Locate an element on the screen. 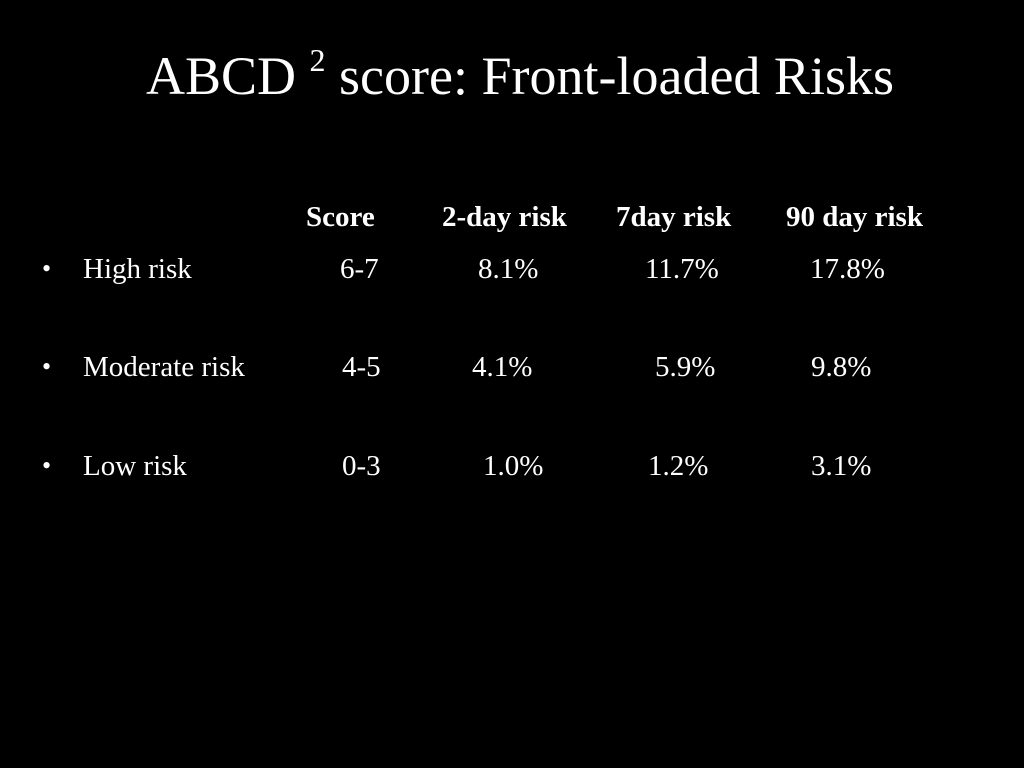  row-90-day-risk: 9.8% is located at coordinates (841, 367).